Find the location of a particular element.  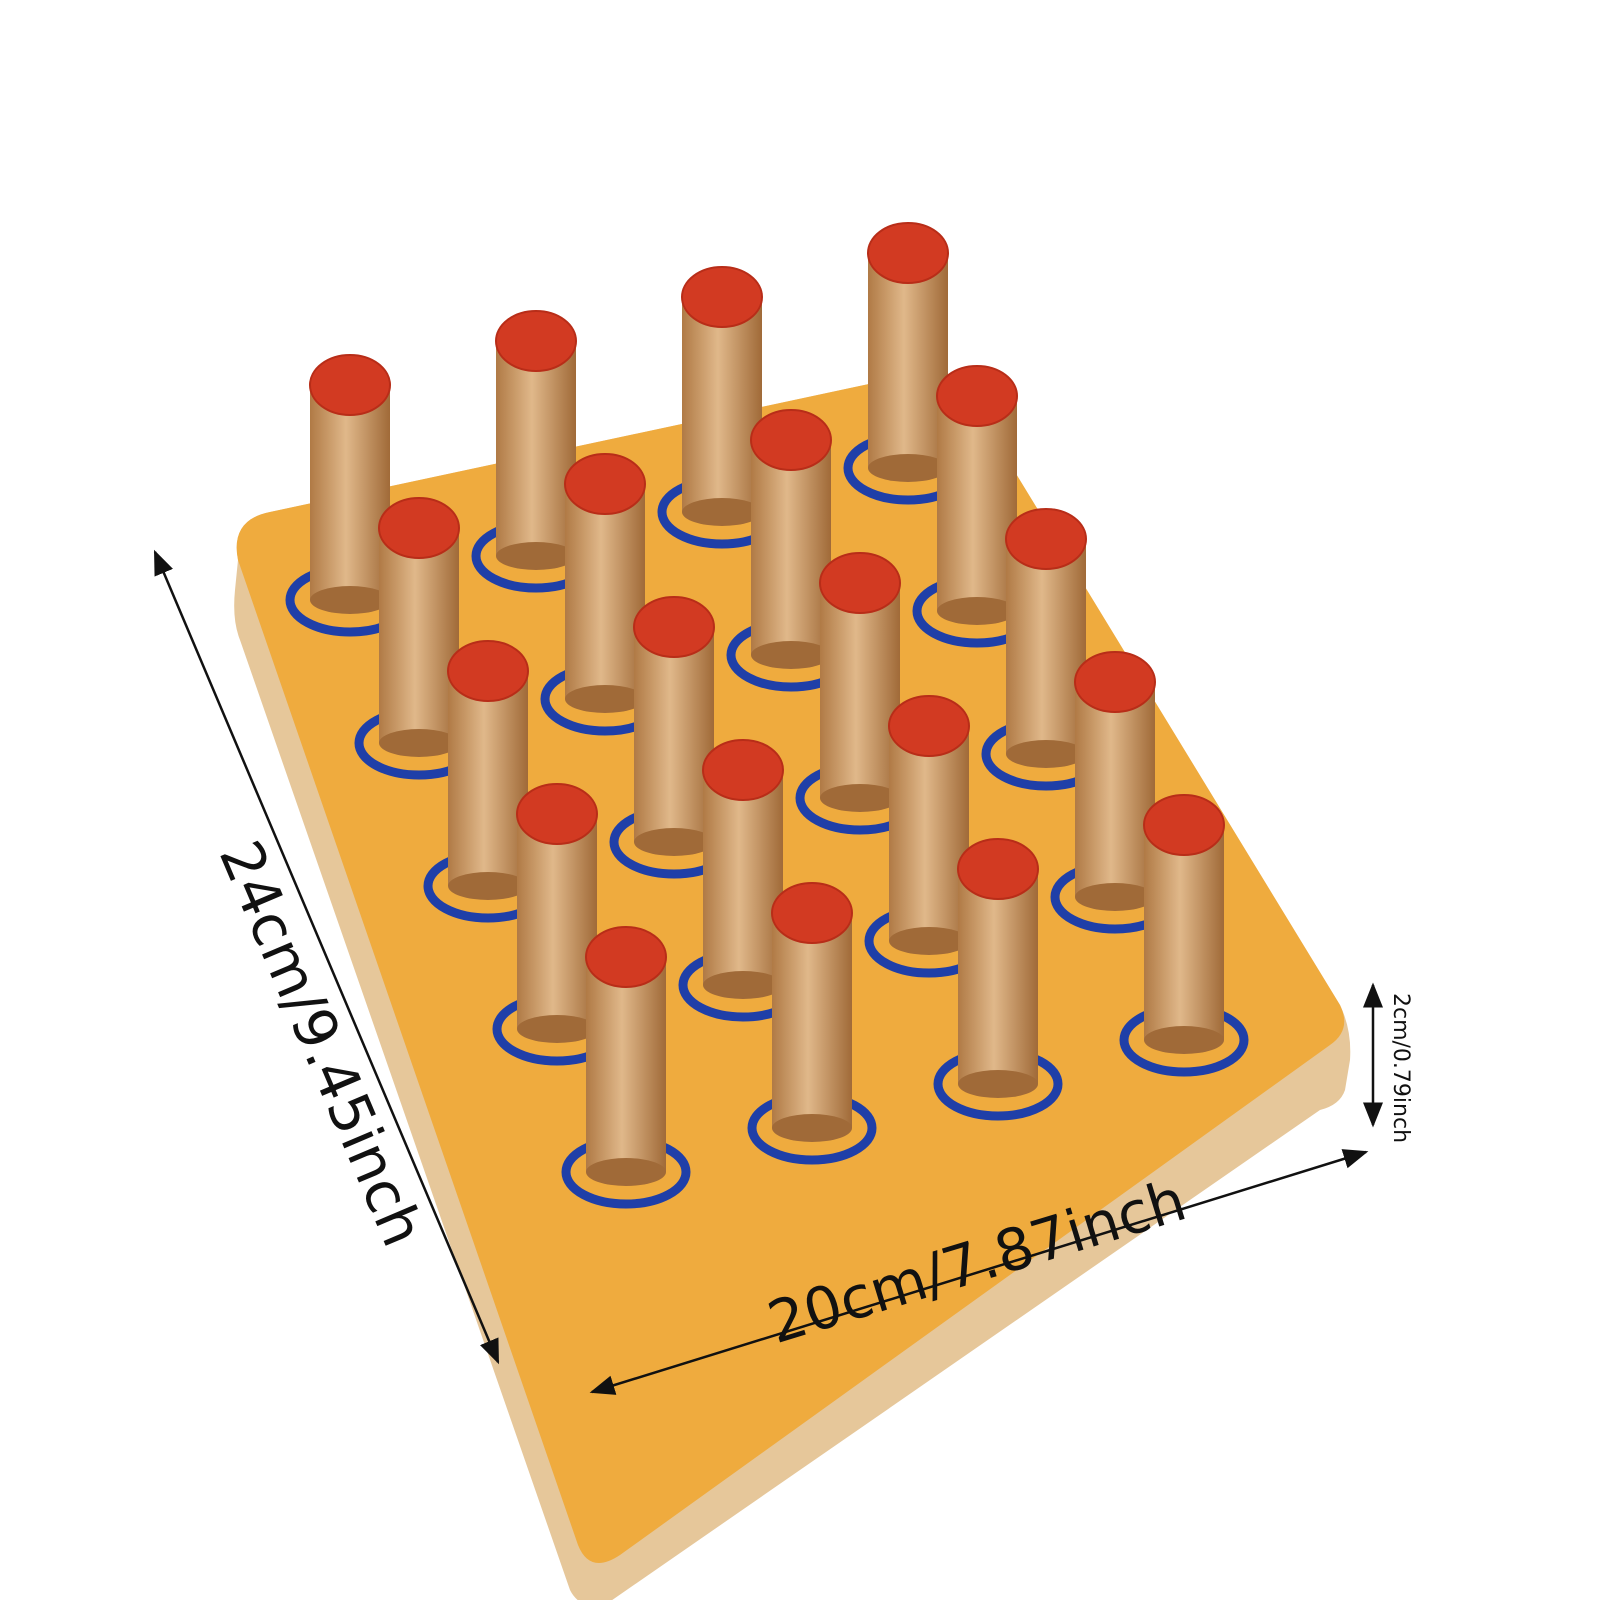

height-label: 2cm/0.79inch is located at coordinates (1400, 1068).